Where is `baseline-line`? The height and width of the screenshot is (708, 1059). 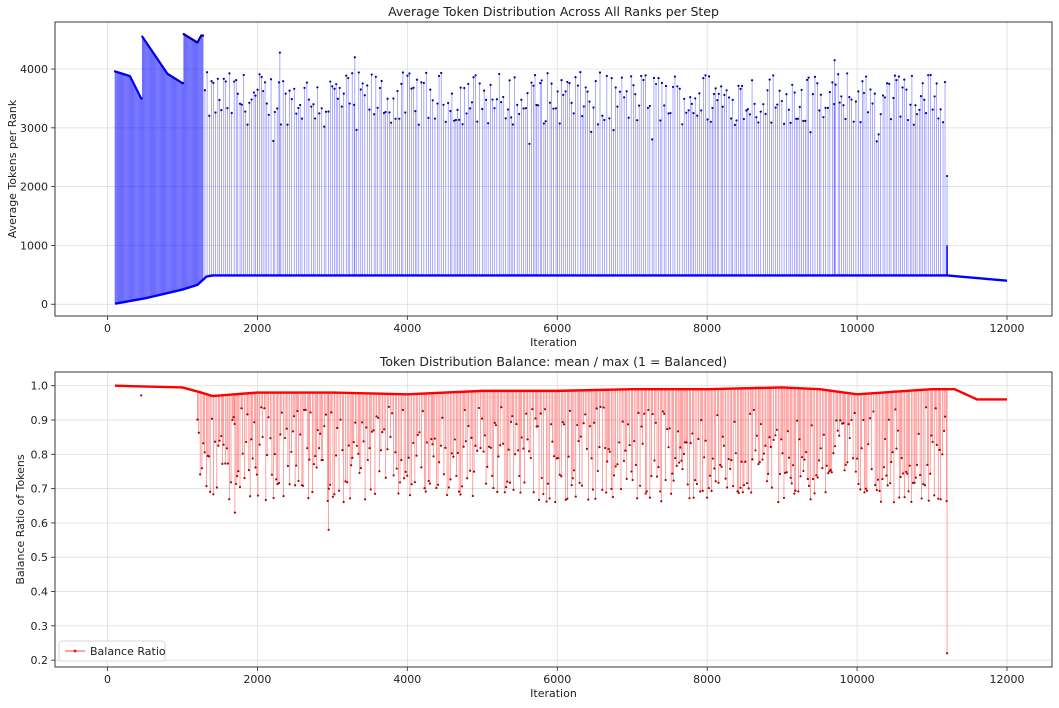 baseline-line is located at coordinates (561, 289).